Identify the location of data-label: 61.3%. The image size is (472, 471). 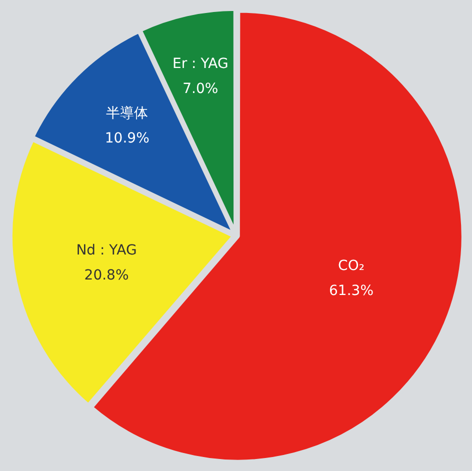
(351, 290).